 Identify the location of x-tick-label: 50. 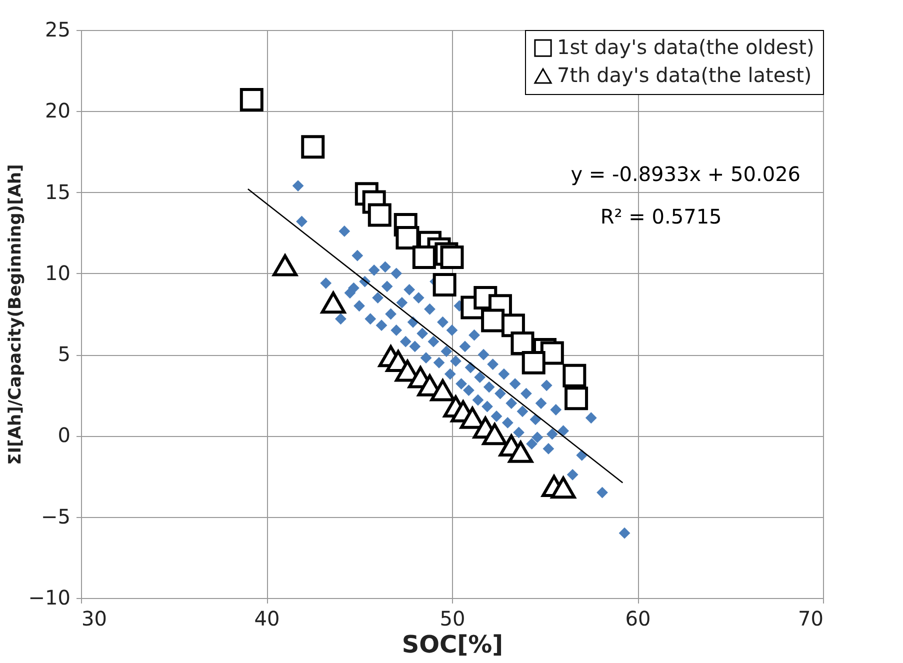
(453, 618).